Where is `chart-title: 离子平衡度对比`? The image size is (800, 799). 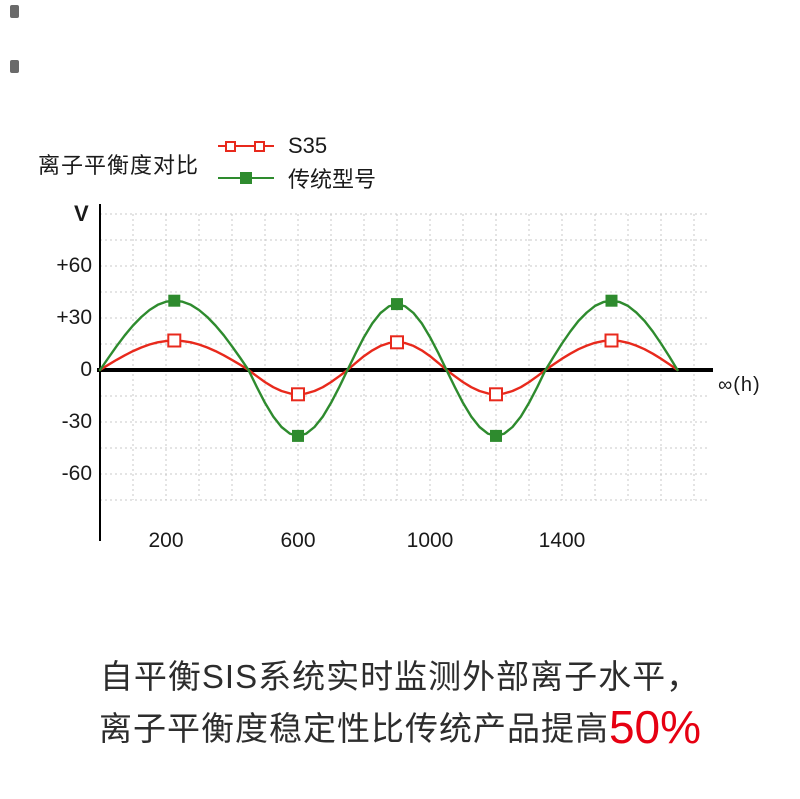 chart-title: 离子平衡度对比 is located at coordinates (119, 165).